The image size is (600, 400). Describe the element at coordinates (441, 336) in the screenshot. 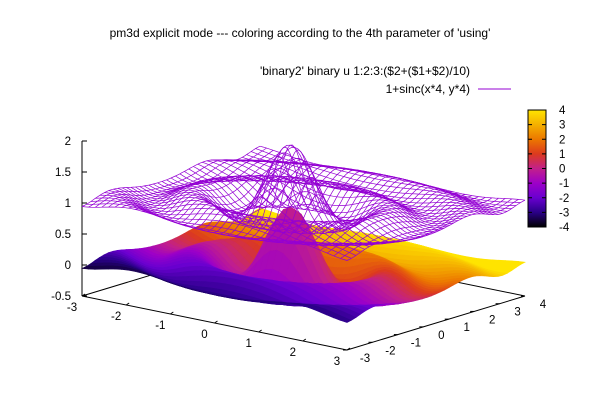

I see `y-tick-label: 0` at that location.